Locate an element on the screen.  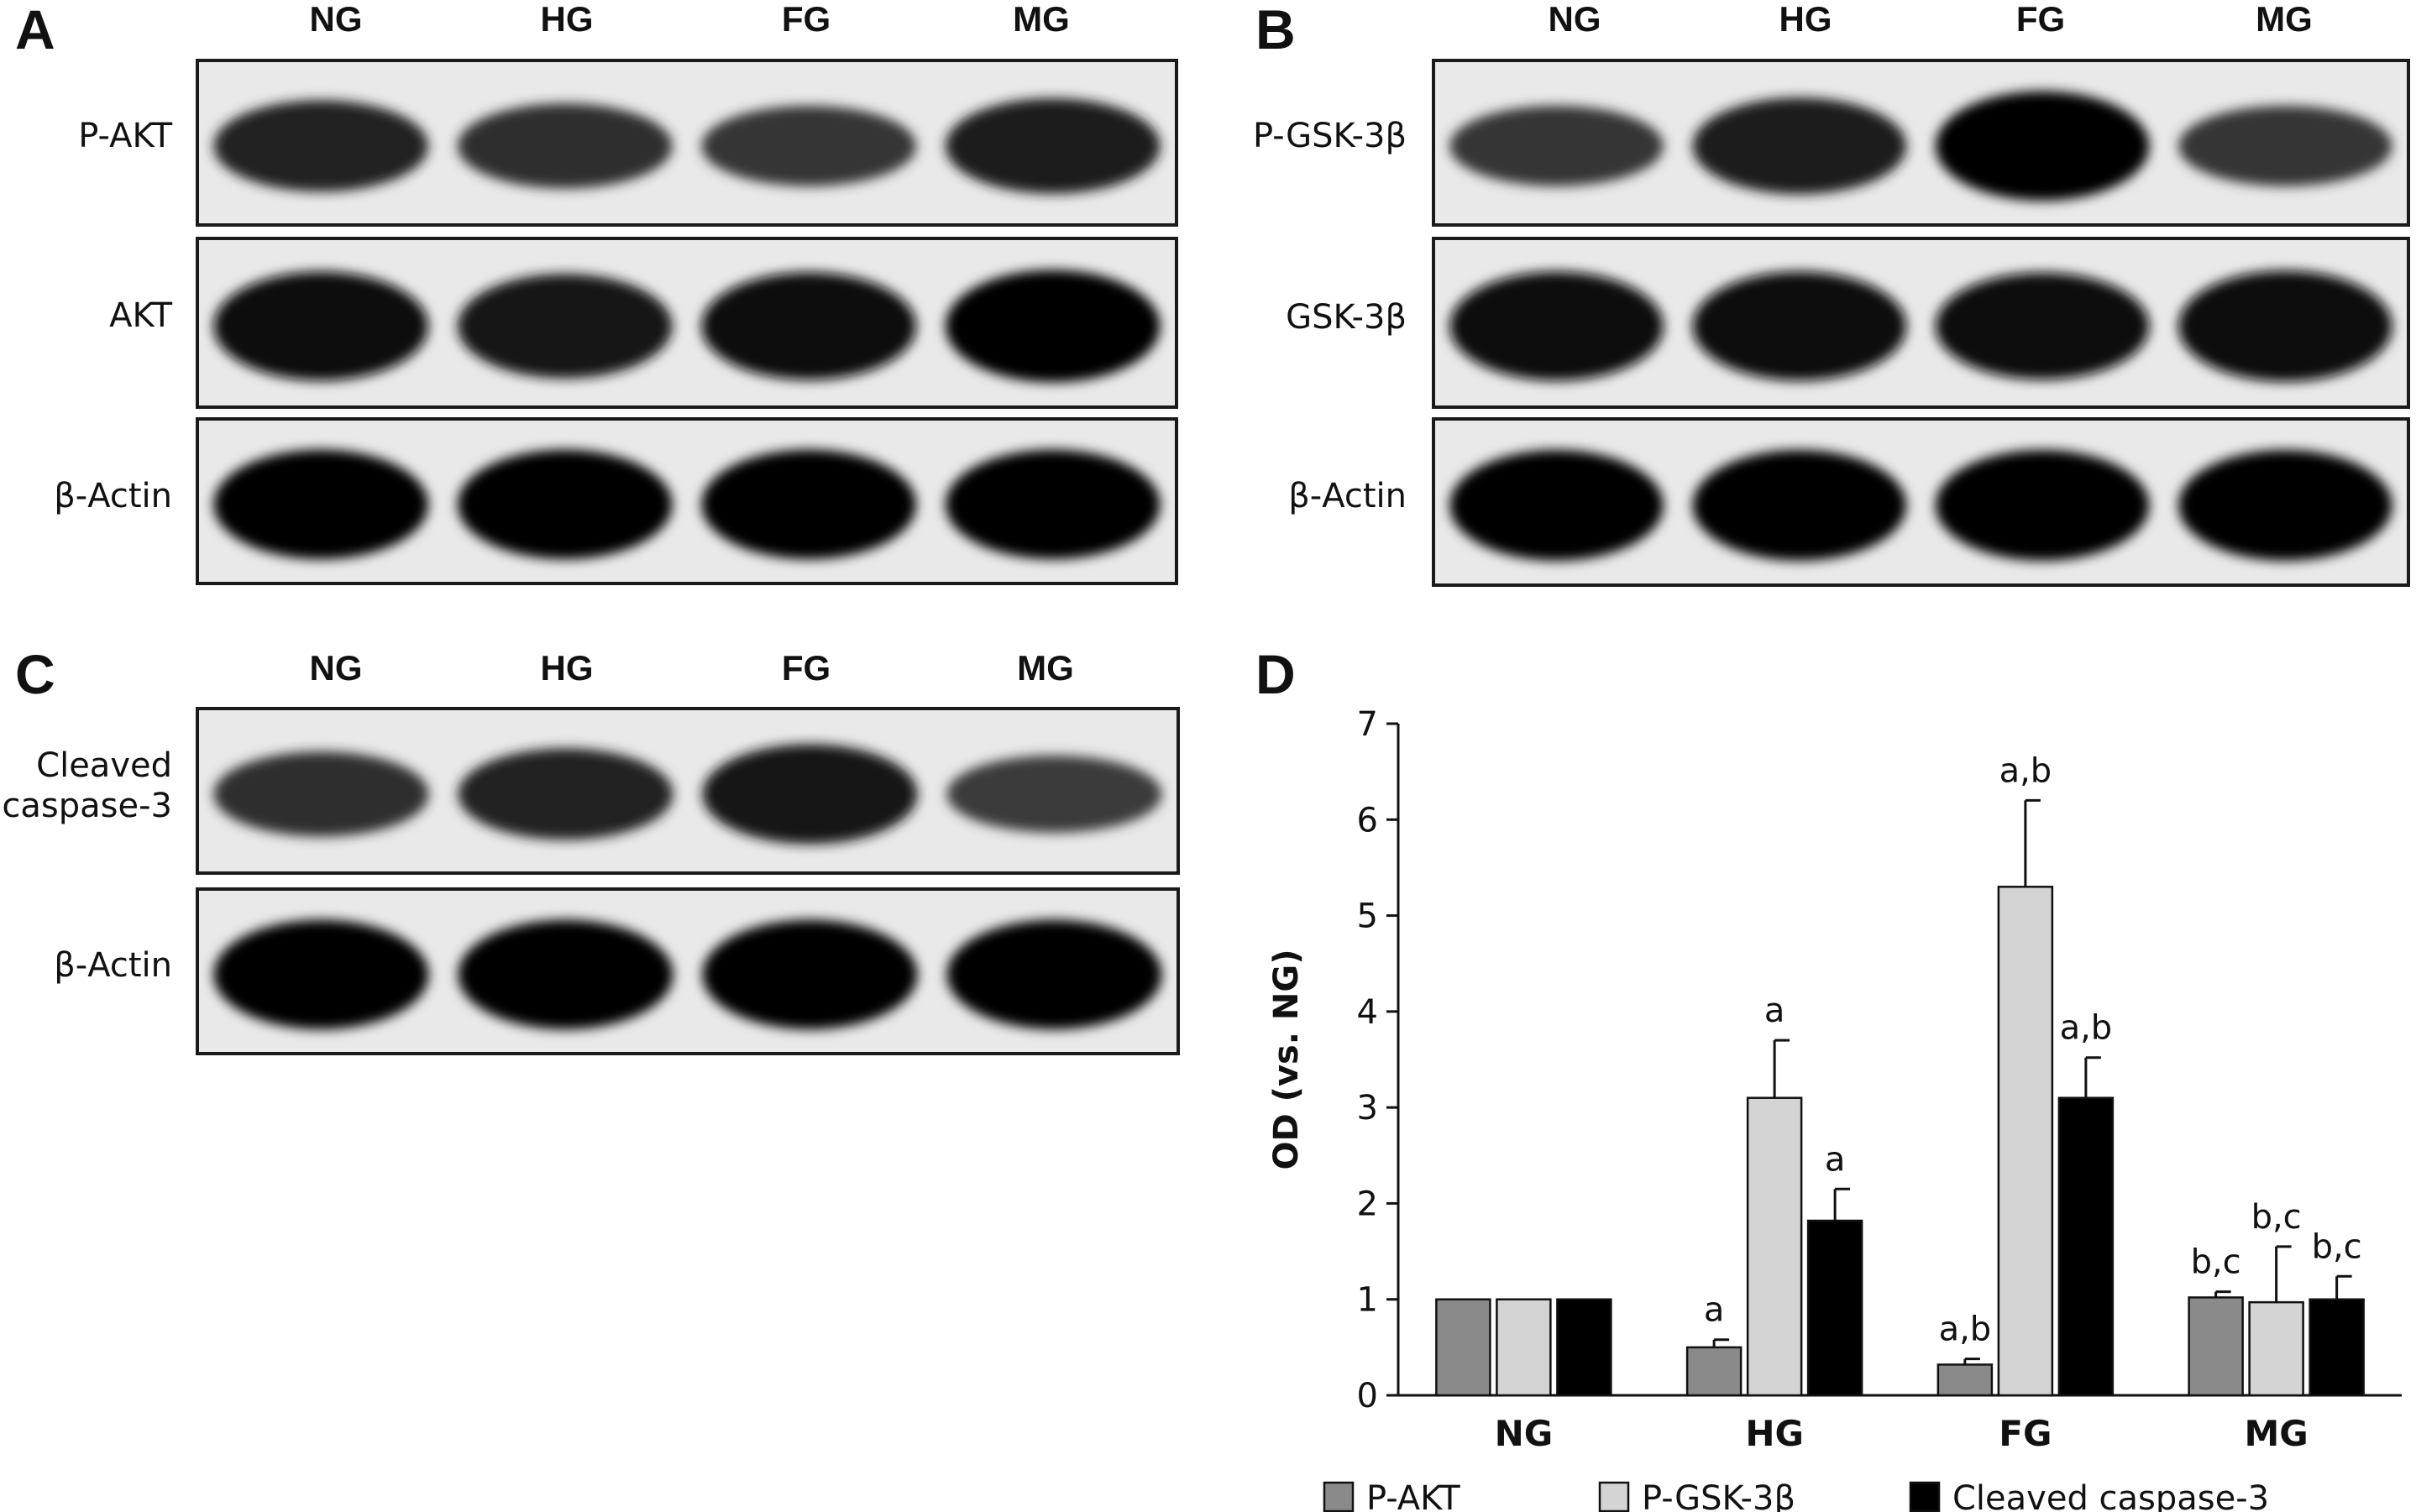
panel-c-lane-mg: MG is located at coordinates (1045, 668).